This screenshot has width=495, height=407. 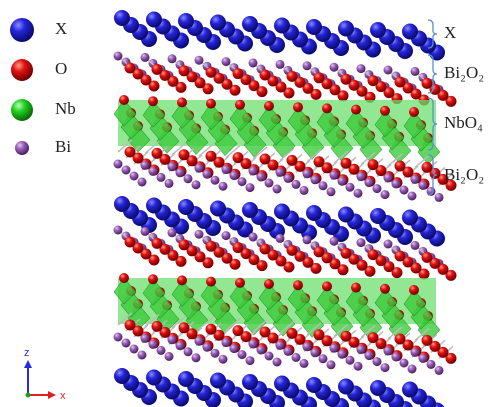 What do you see at coordinates (464, 174) in the screenshot?
I see `layer-label: Bi₂O₂` at bounding box center [464, 174].